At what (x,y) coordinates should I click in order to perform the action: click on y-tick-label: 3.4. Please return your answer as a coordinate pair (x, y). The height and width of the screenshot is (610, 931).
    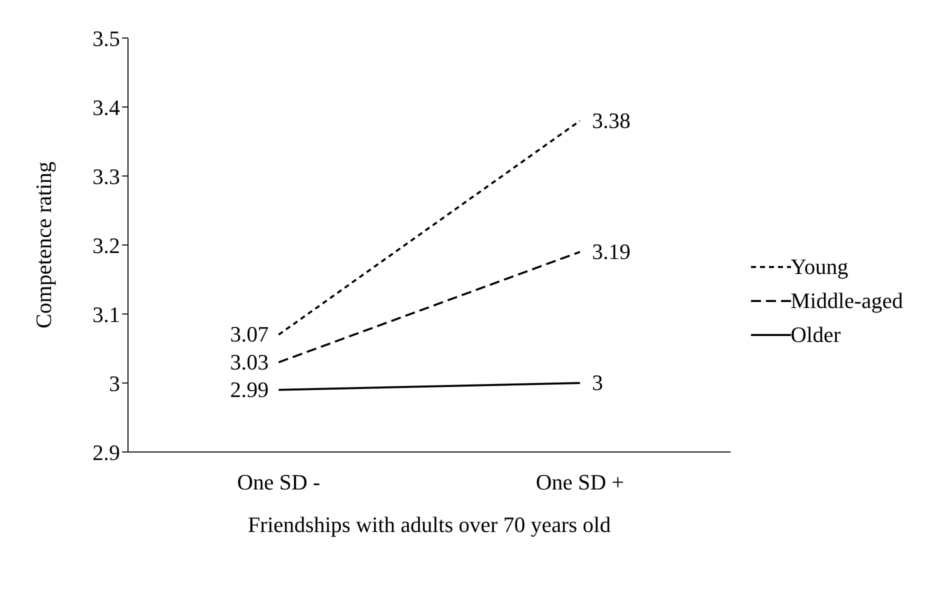
    Looking at the image, I should click on (106, 107).